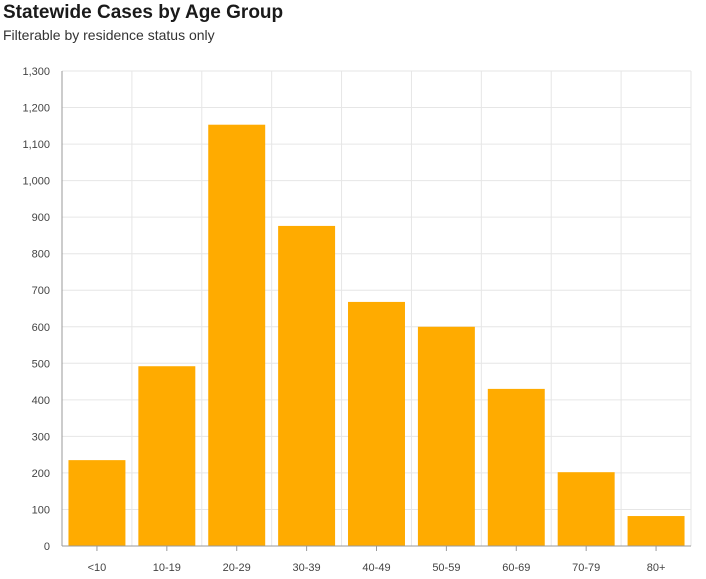  What do you see at coordinates (97, 503) in the screenshot?
I see `bar-<10` at bounding box center [97, 503].